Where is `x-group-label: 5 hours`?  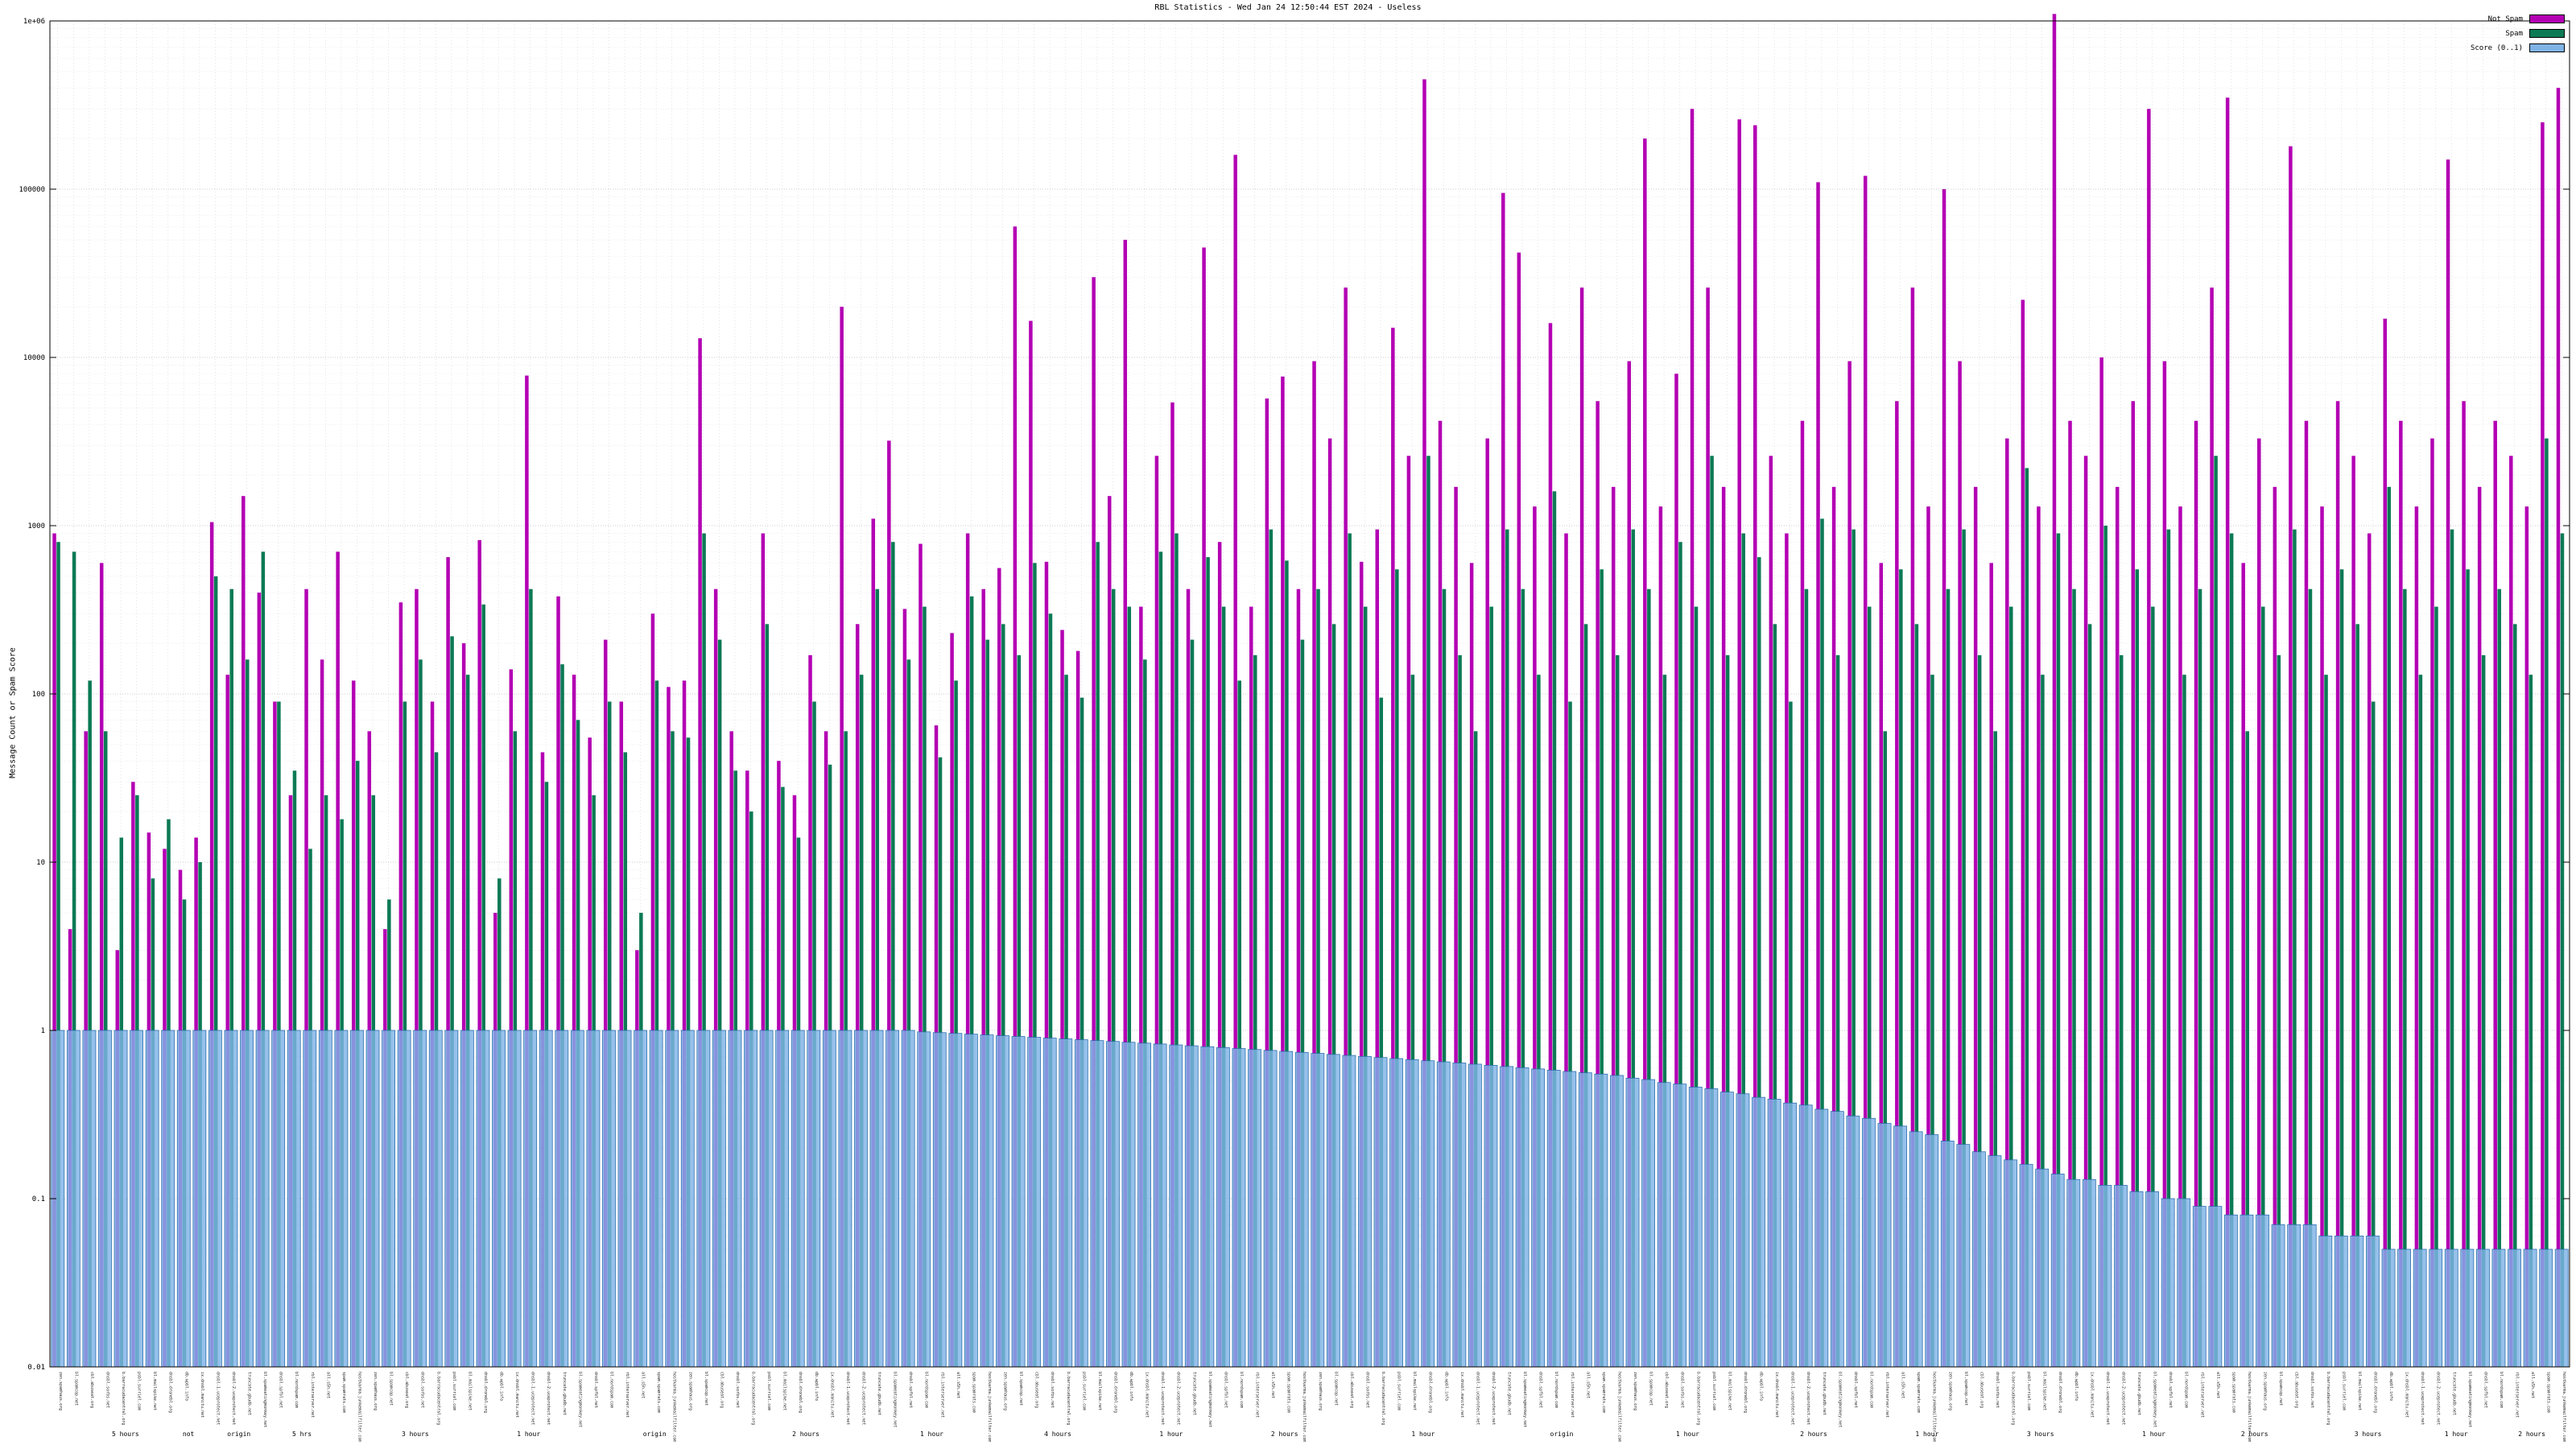
x-group-label: 5 hours is located at coordinates (126, 1434).